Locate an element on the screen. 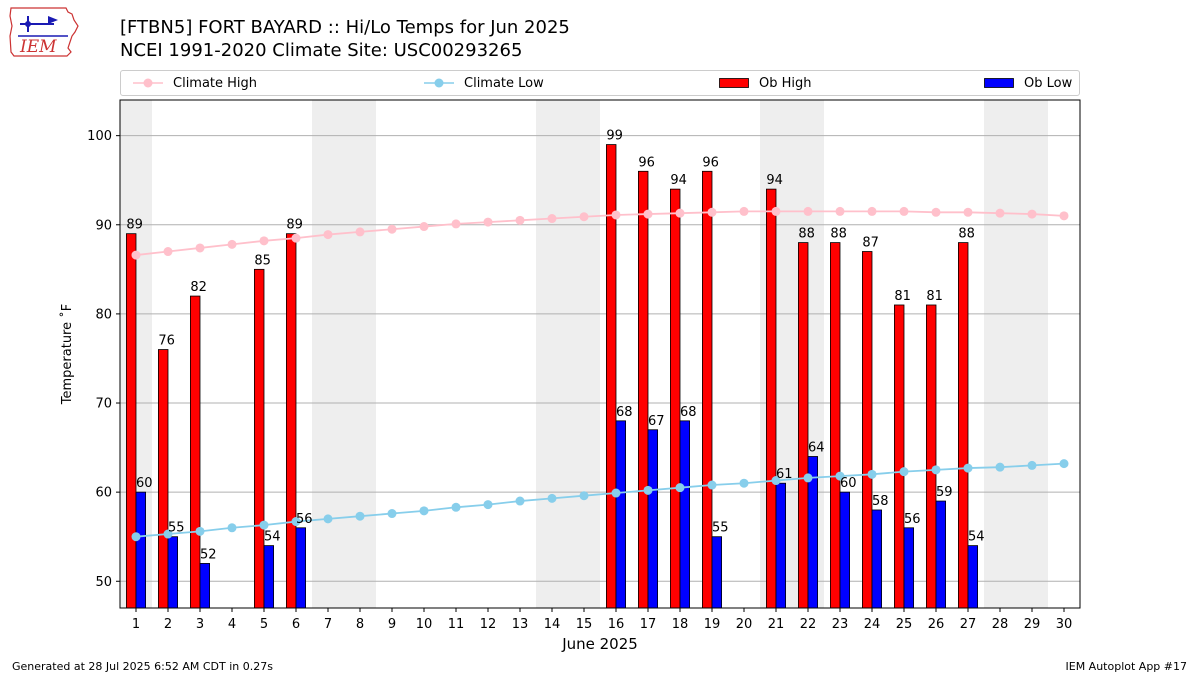 This screenshot has width=1200, height=675. ob-high-label-day-16: 99 is located at coordinates (614, 136).